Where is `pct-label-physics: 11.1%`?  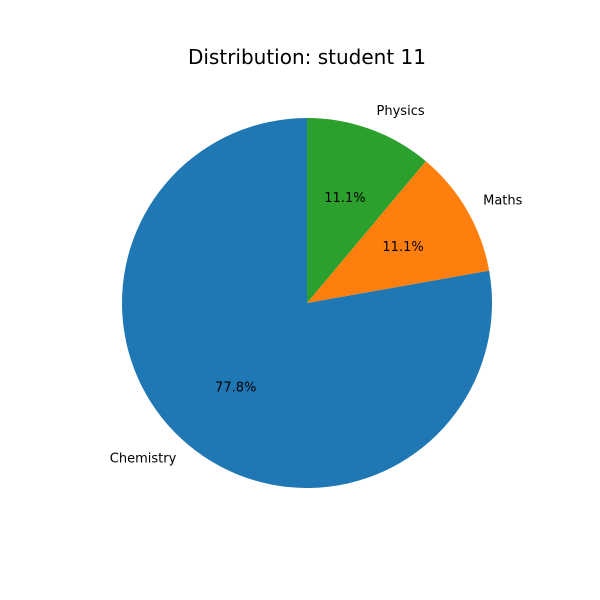 pct-label-physics: 11.1% is located at coordinates (344, 198).